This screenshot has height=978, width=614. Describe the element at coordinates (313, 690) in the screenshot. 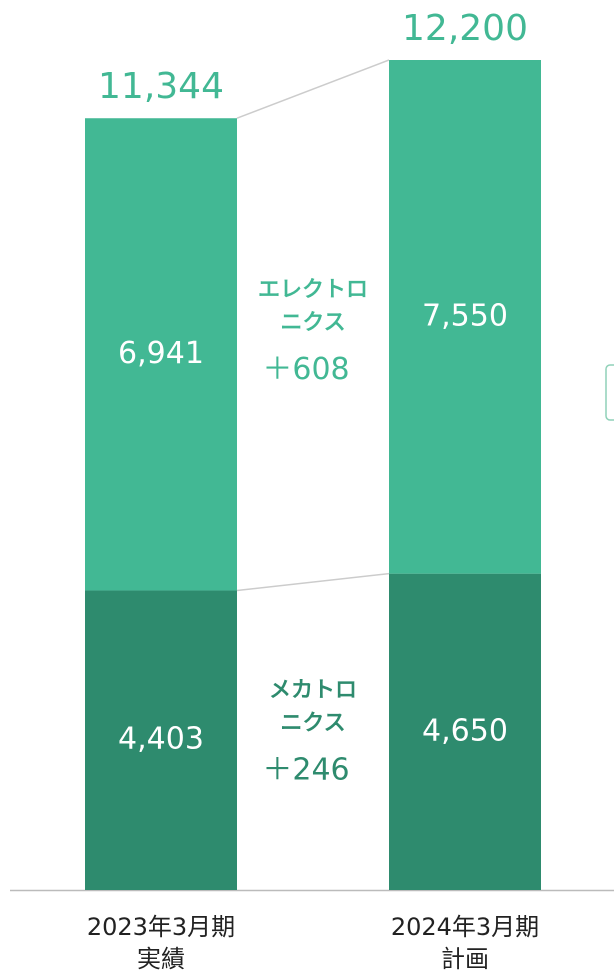

I see `series-name: メカトロ` at that location.